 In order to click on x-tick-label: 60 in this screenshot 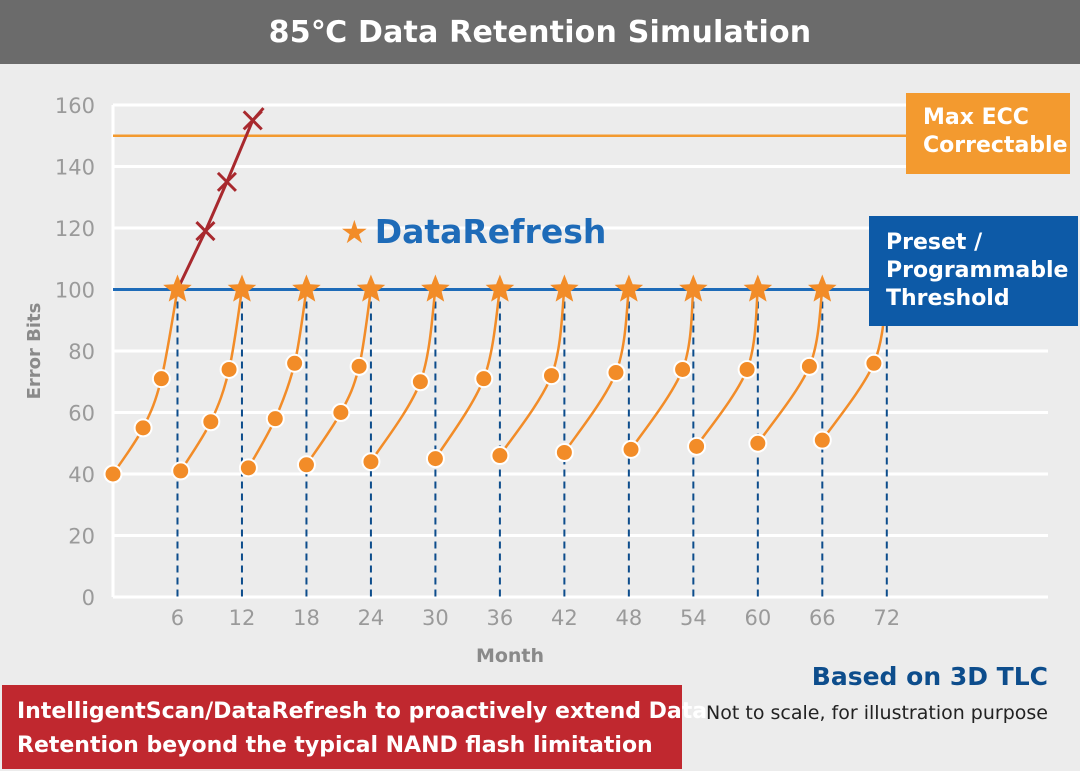, I will do `click(757, 618)`.